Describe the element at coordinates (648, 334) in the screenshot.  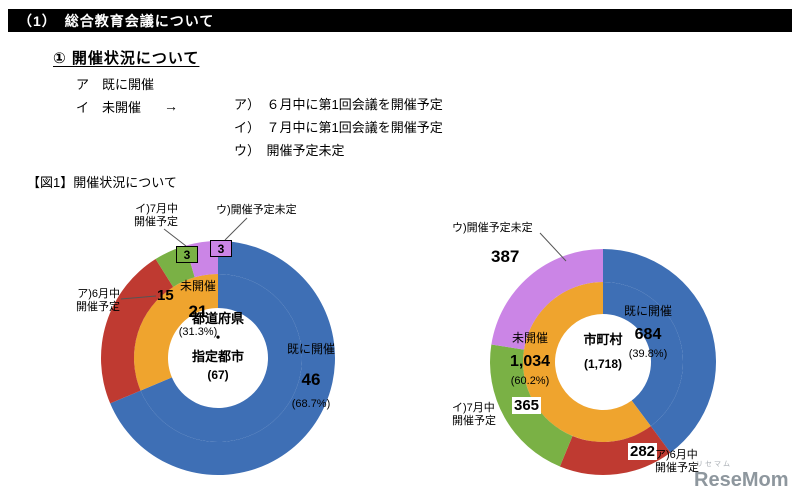
I see `segment-value: 684` at that location.